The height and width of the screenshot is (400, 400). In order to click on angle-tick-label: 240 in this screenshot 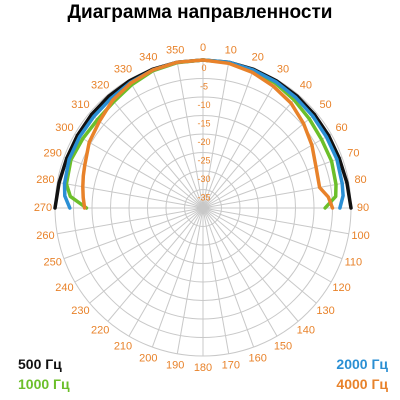, I will do `click(64, 288)`.